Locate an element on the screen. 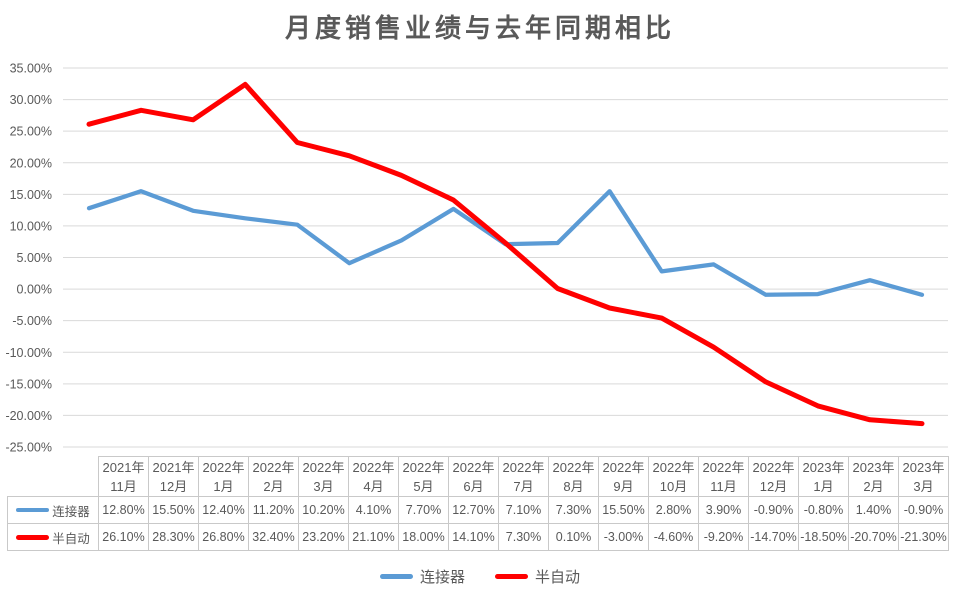  table-value-cell: -4.60% is located at coordinates (673, 537).